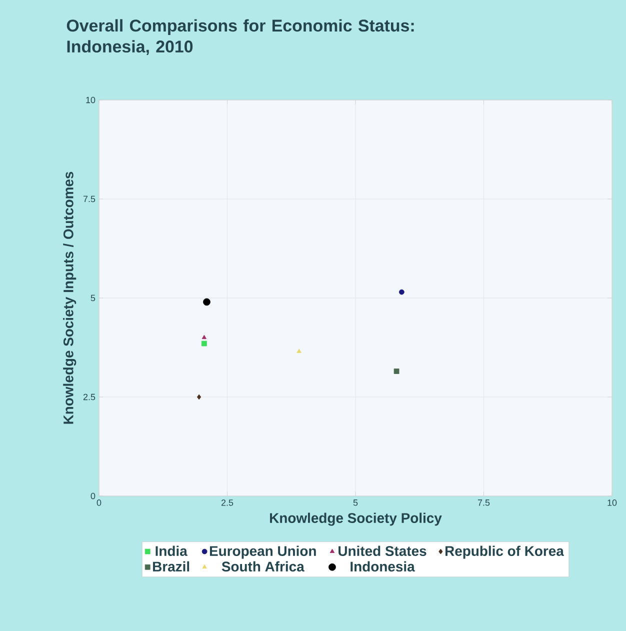 The height and width of the screenshot is (631, 626). Describe the element at coordinates (504, 552) in the screenshot. I see `legend-label: Republic of Korea` at that location.